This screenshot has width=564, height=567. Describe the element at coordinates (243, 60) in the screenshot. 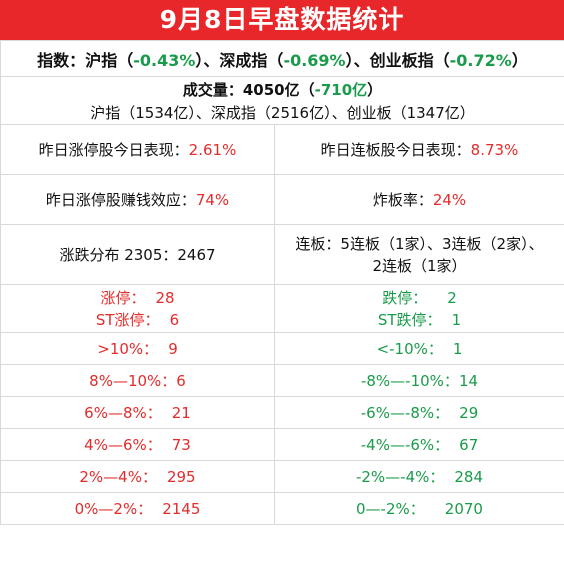

I see `index-name-sz: 深成指` at that location.